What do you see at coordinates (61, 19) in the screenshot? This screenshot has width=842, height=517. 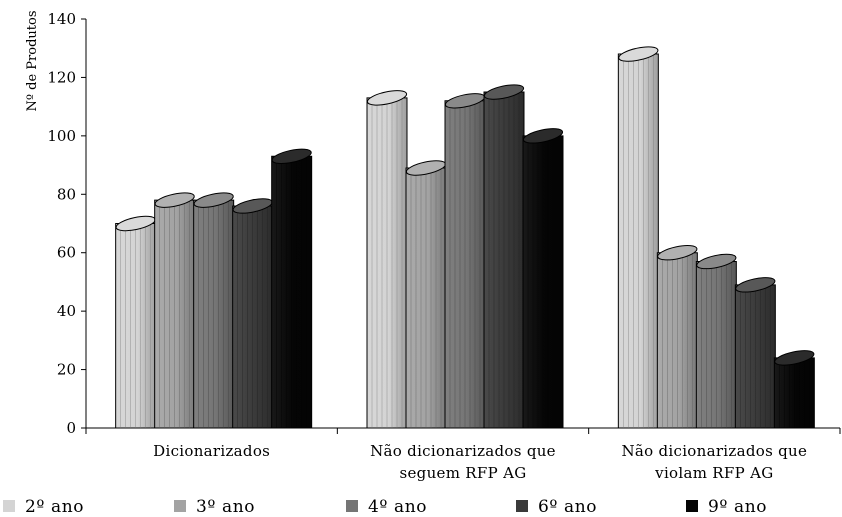 I see `y-tick-label: 140` at bounding box center [61, 19].